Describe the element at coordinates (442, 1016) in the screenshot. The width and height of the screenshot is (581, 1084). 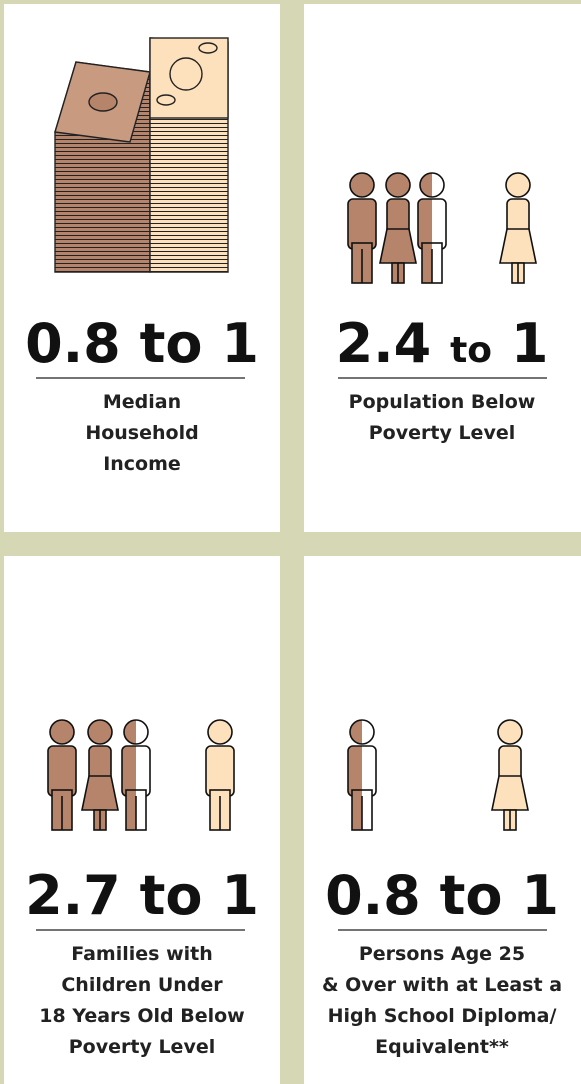
I see `panel-label: High School Diploma/` at that location.